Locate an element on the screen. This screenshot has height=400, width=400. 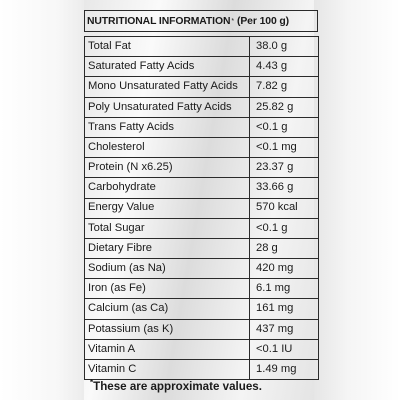
nutrient-label: Total Sugar is located at coordinates (167, 228).